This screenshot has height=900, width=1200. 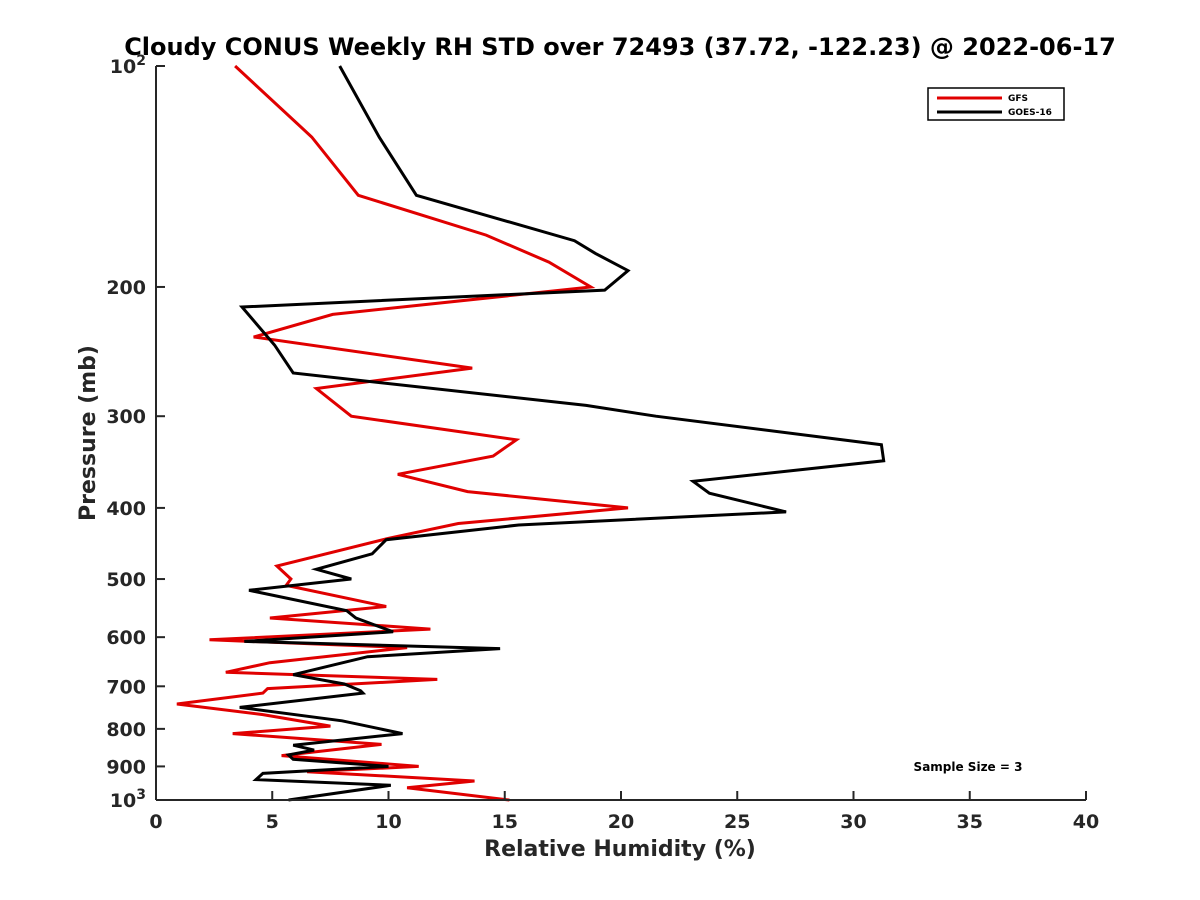 What do you see at coordinates (126, 580) in the screenshot?
I see `y-tick-label: 500` at bounding box center [126, 580].